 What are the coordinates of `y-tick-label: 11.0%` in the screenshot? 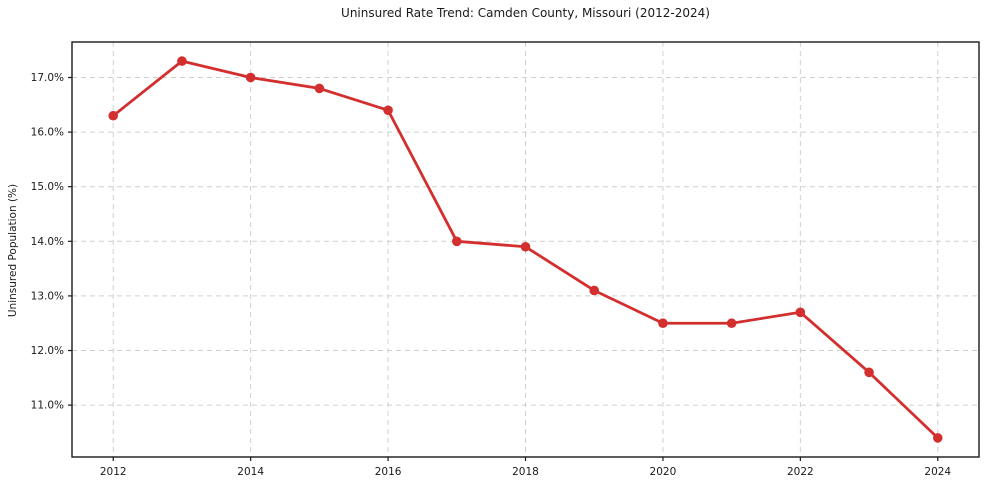 It's located at (47, 406).